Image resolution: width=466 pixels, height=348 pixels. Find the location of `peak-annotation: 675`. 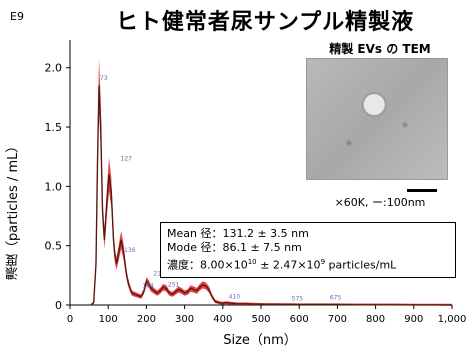

peak-annotation: 675 is located at coordinates (336, 297).